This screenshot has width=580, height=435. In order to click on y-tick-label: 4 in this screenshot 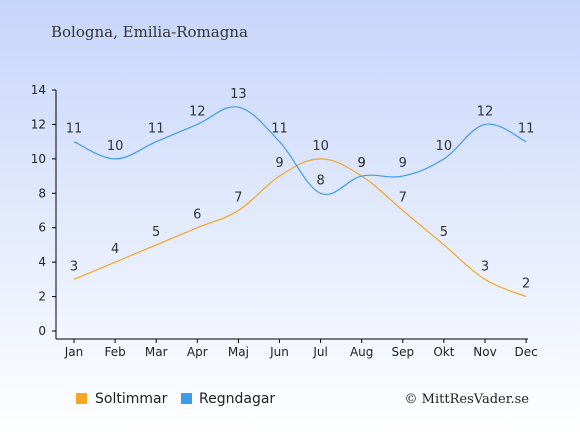, I will do `click(42, 262)`.